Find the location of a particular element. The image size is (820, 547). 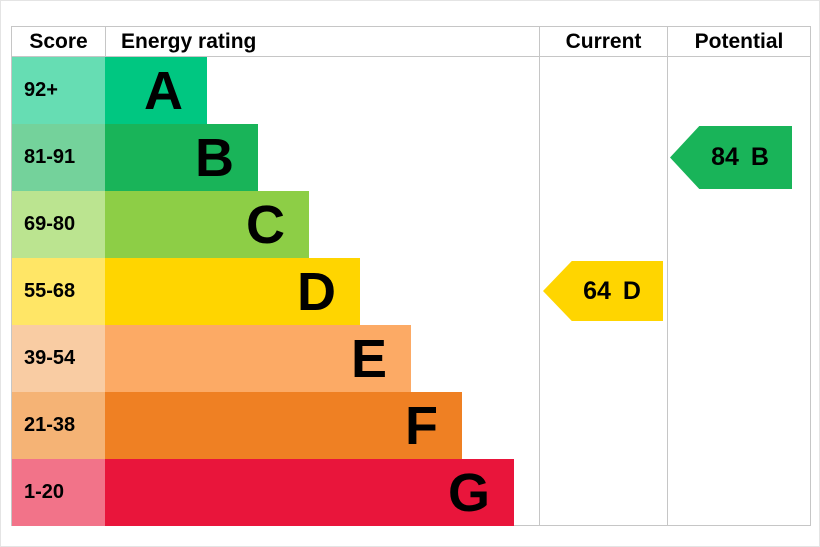

header-row: Score Energy rating Current Potential is located at coordinates (411, 41).